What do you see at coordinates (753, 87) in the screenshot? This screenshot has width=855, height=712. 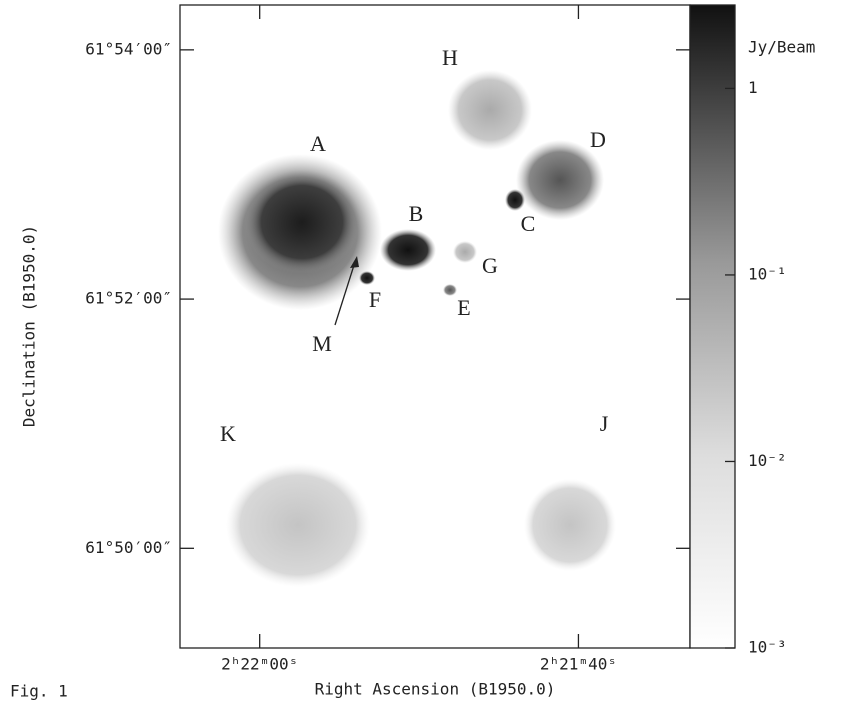 I see `colorbar-tick-label: 1` at bounding box center [753, 87].